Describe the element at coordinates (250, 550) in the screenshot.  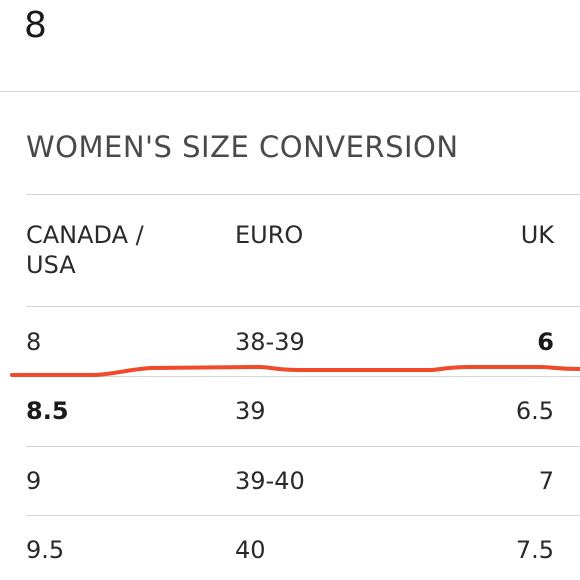
I see `table-cell-euro: 40` at that location.